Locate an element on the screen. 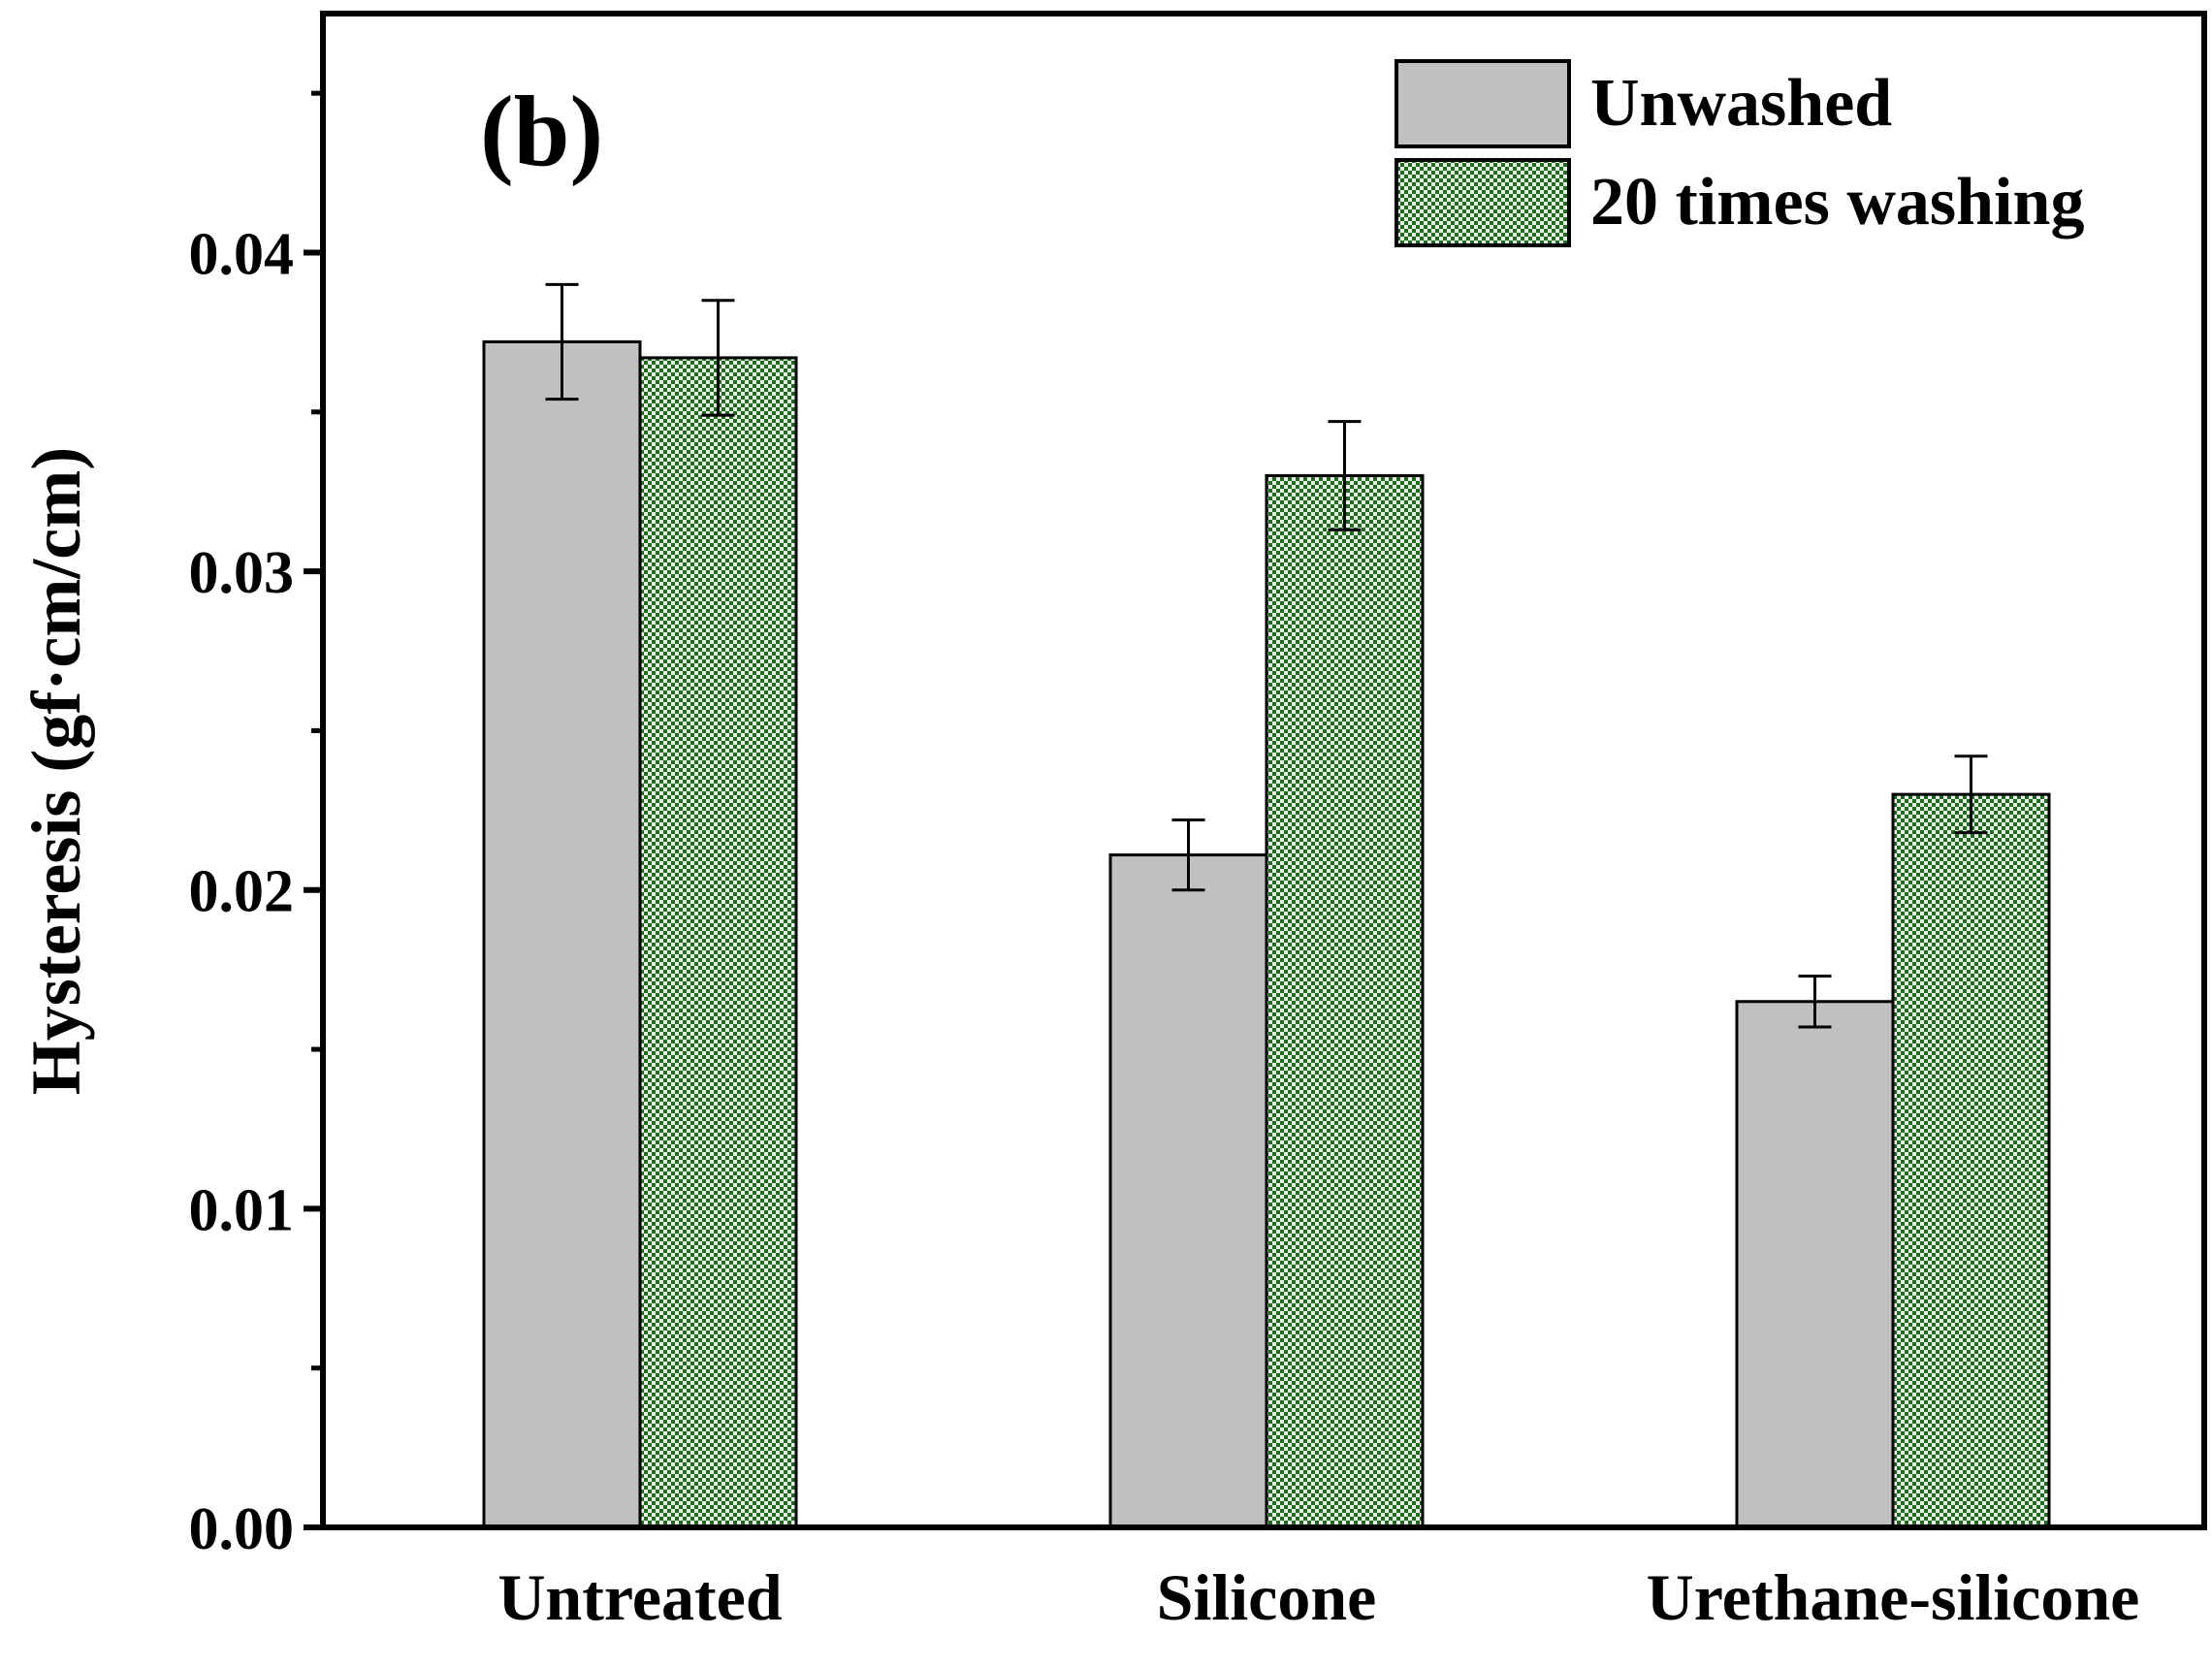 Image resolution: width=2212 pixels, height=1668 pixels. error-bar-20-times-washing-urethane-silicone is located at coordinates (1971, 794).